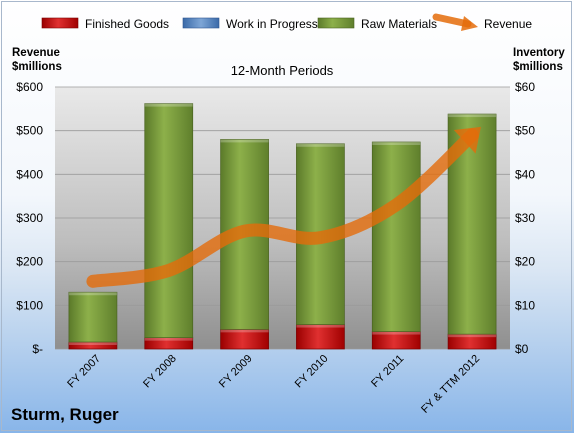  Describe the element at coordinates (525, 305) in the screenshot. I see `right-tick-label: $10` at that location.